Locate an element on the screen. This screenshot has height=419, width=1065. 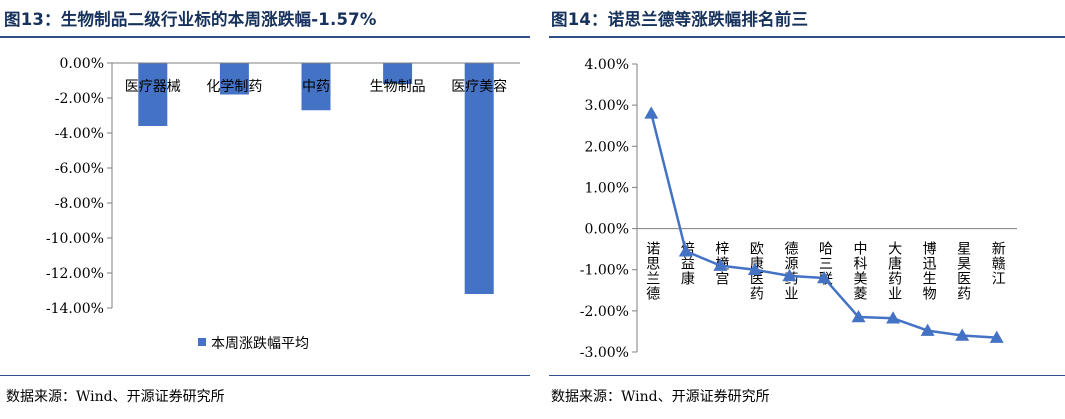
right-category-label-char: 益 is located at coordinates (688, 265).